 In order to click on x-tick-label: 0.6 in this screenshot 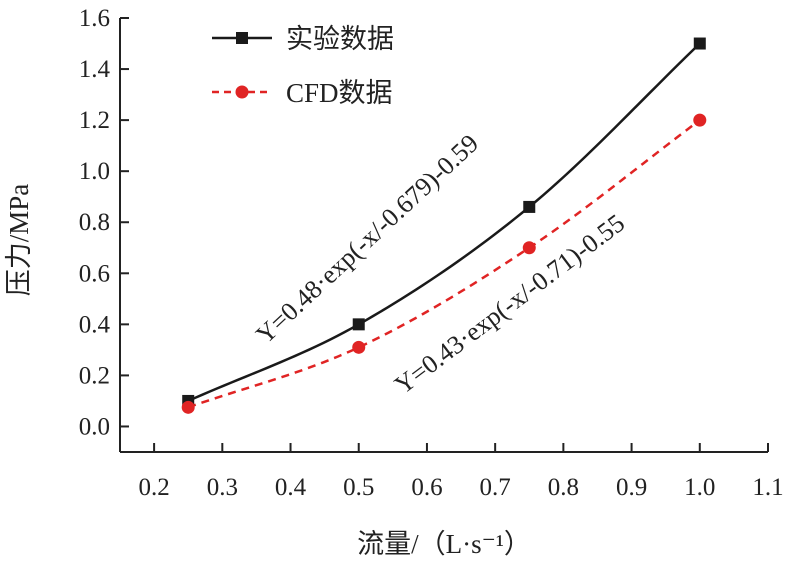, I will do `click(426, 487)`.